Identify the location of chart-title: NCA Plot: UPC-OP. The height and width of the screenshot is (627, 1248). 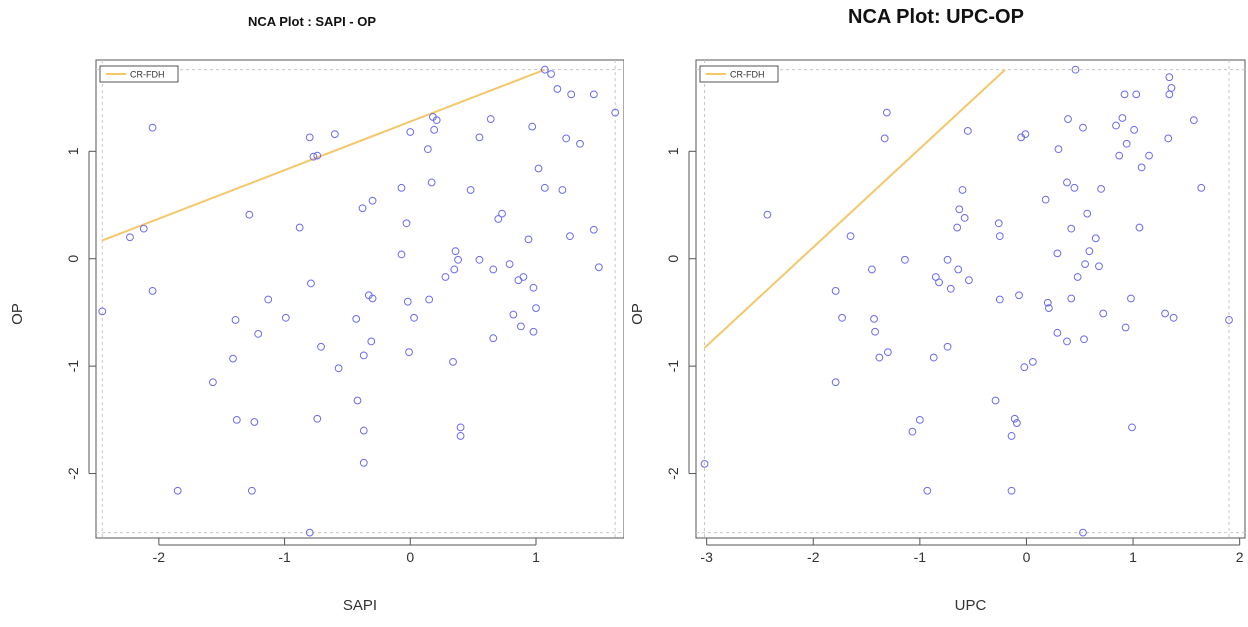
(936, 17).